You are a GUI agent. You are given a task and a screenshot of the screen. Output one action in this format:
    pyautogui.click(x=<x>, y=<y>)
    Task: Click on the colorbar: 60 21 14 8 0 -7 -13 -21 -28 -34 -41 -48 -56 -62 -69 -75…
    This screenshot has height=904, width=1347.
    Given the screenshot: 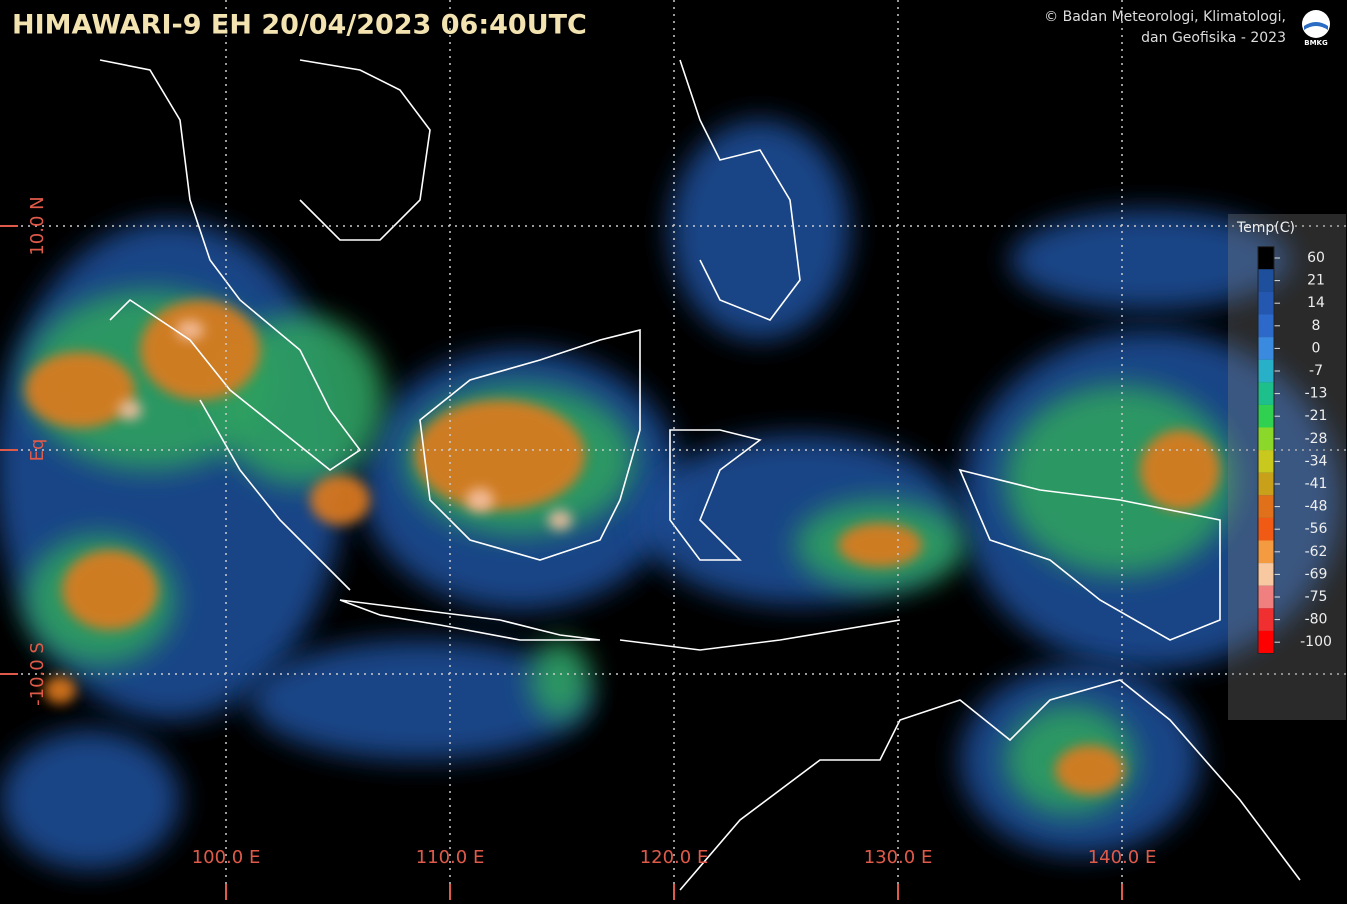 What is the action you would take?
    pyautogui.click(x=1294, y=450)
    